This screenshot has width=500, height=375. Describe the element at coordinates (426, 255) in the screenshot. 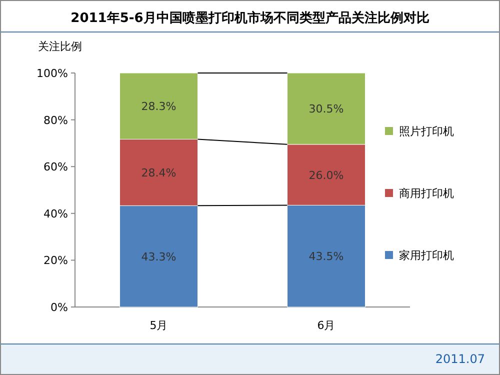

I see `legend-label: 家用打印机` at that location.